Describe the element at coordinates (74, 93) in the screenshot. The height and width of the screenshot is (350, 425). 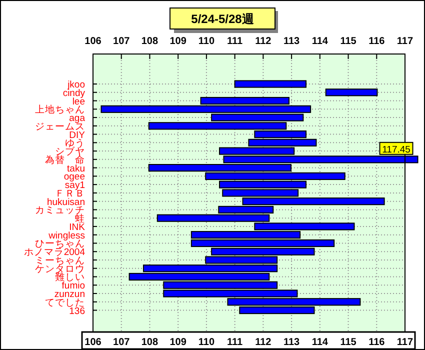
I see `y-tick-label: cindy` at that location.